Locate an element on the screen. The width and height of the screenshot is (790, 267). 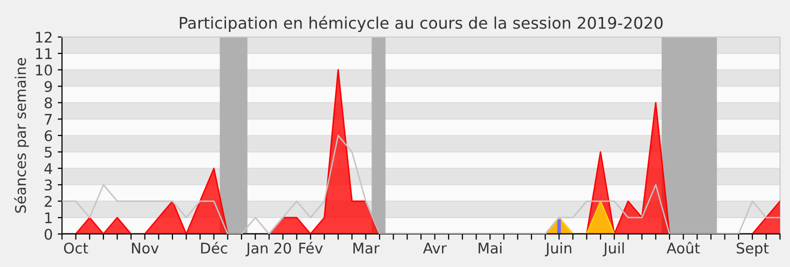
y-tick-label: 3 is located at coordinates (48, 184).